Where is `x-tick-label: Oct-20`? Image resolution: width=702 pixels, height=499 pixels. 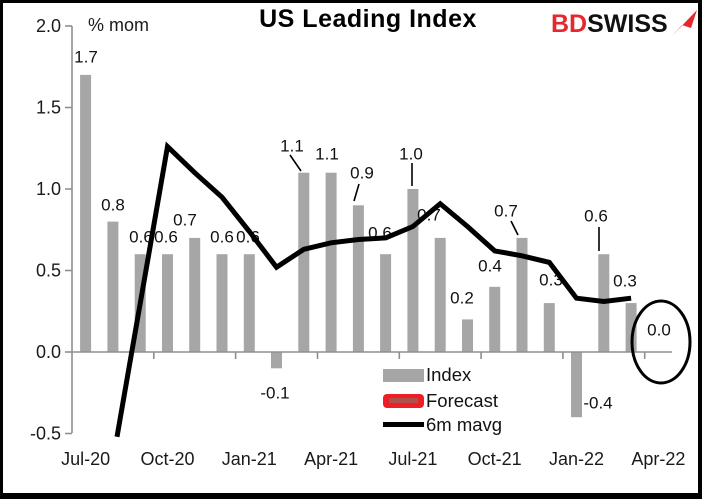 x-tick-label: Oct-20 is located at coordinates (167, 459).